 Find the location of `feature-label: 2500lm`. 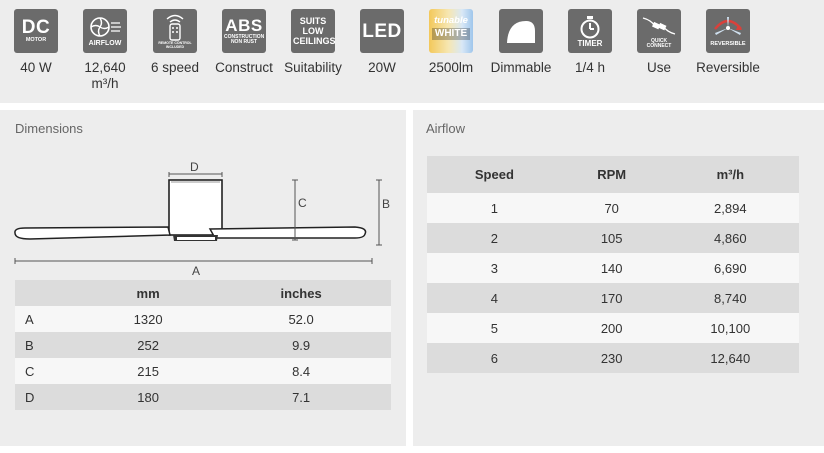

feature-label: 2500lm is located at coordinates (451, 67).